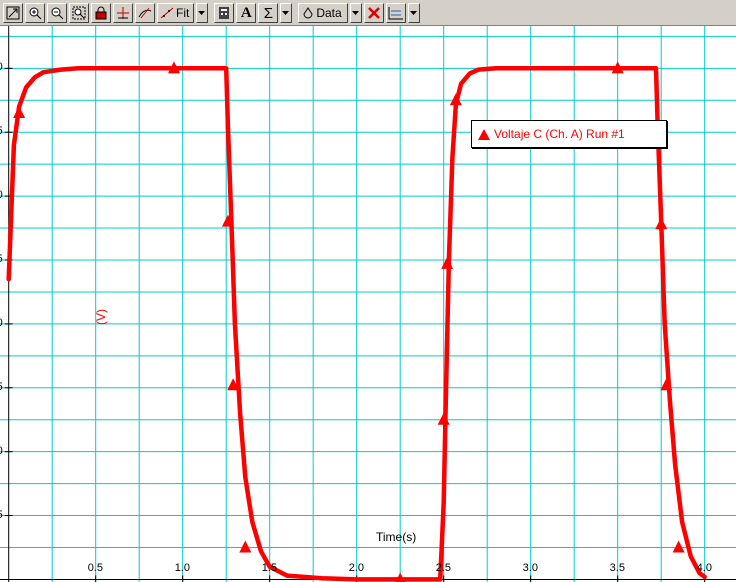 This screenshot has width=736, height=582. Describe the element at coordinates (183, 13) in the screenshot. I see `fit-label: Fit` at that location.